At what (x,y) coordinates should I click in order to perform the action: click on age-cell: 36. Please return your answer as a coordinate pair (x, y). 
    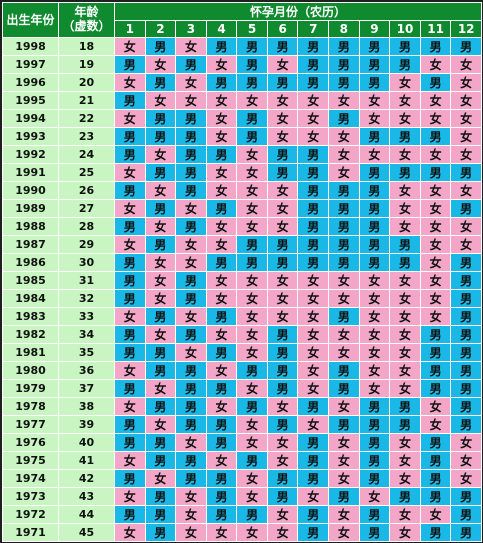
    Looking at the image, I should click on (86, 370).